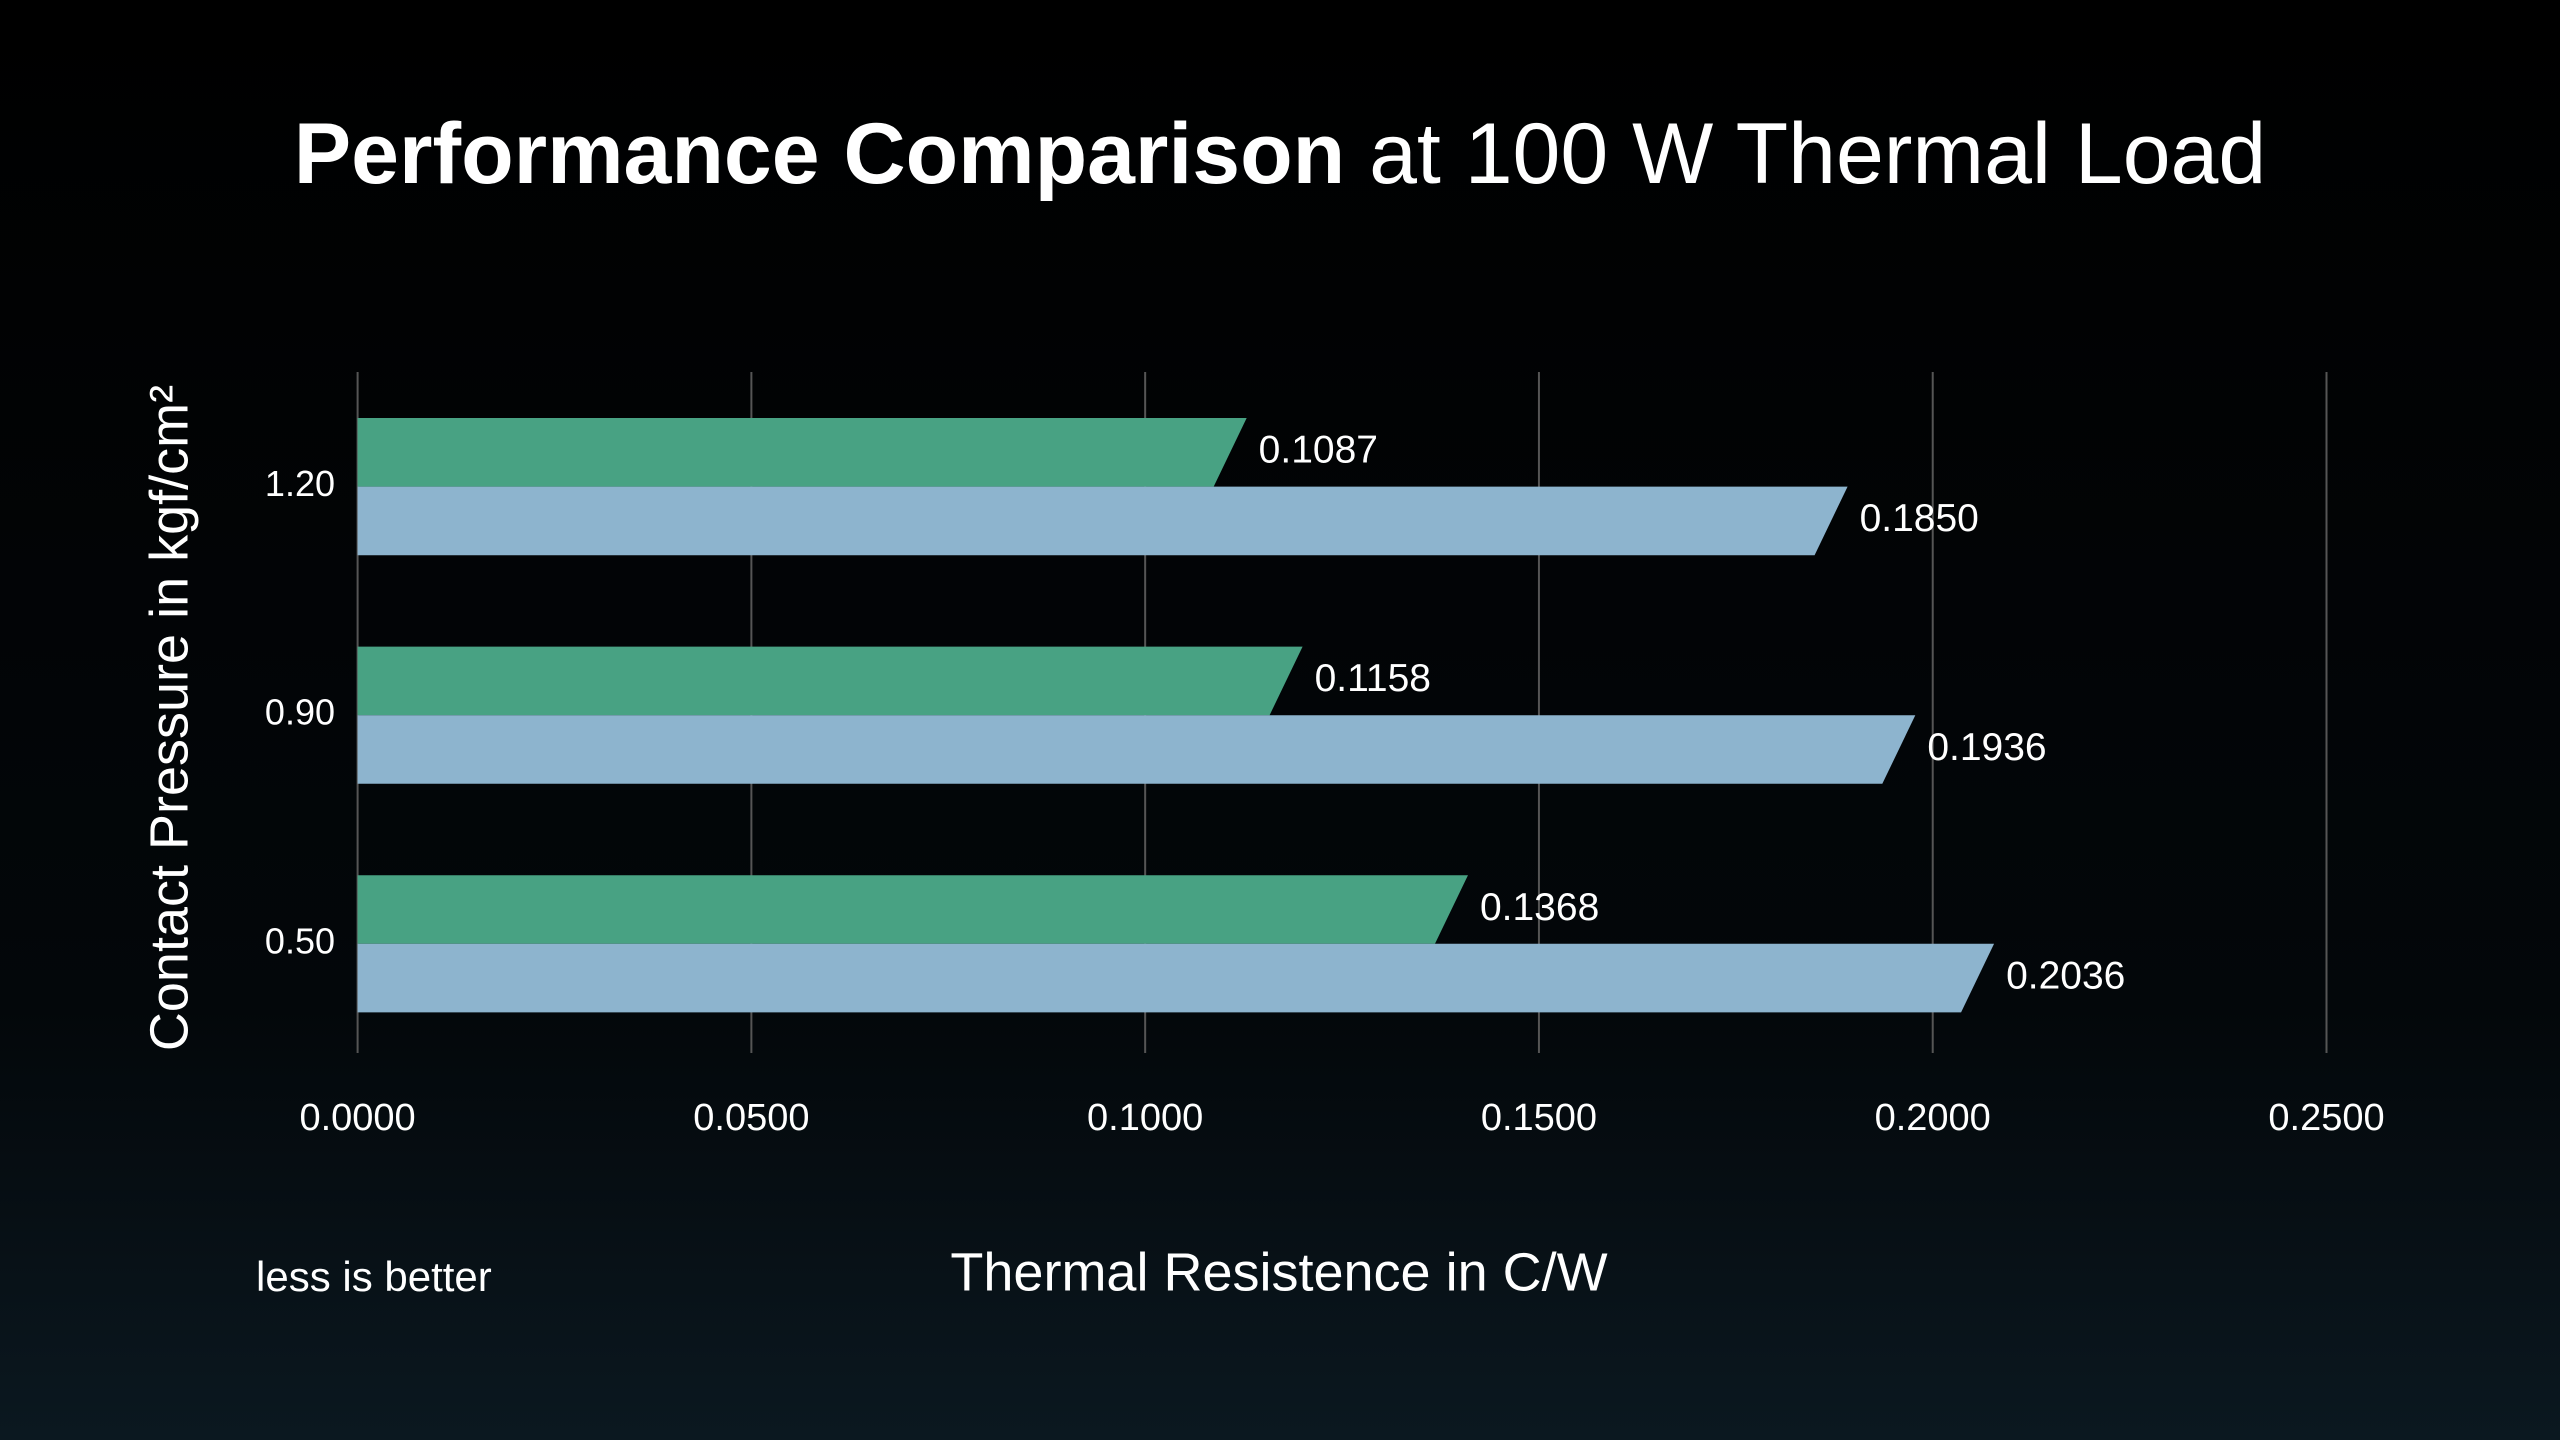 The height and width of the screenshot is (1440, 2560). Describe the element at coordinates (751, 1118) in the screenshot. I see `x-tick-label: 0.0500` at that location.